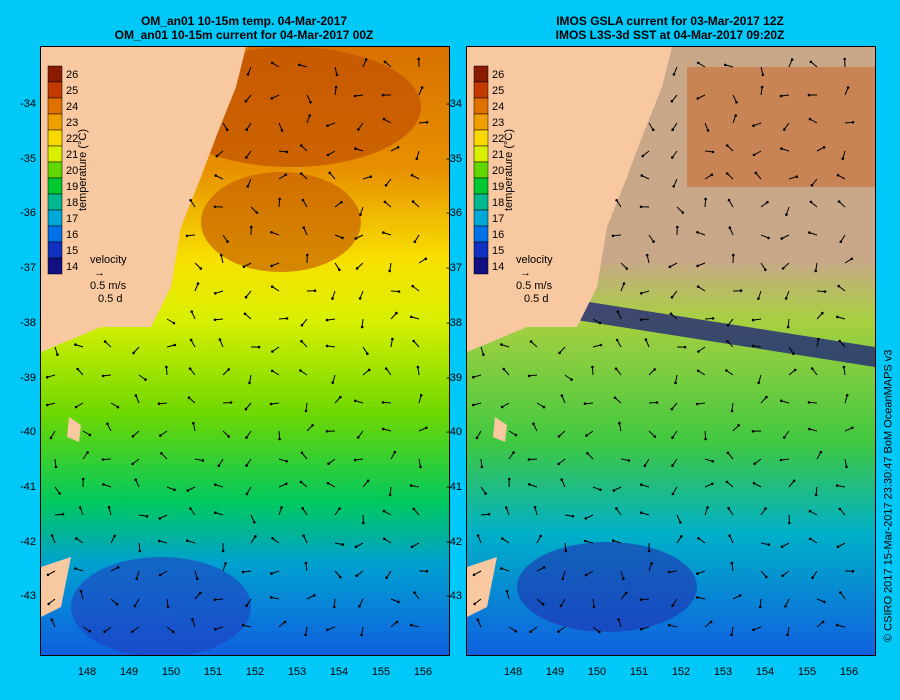  Describe the element at coordinates (108, 260) in the screenshot. I see `left-velocity-title: velocity` at that location.